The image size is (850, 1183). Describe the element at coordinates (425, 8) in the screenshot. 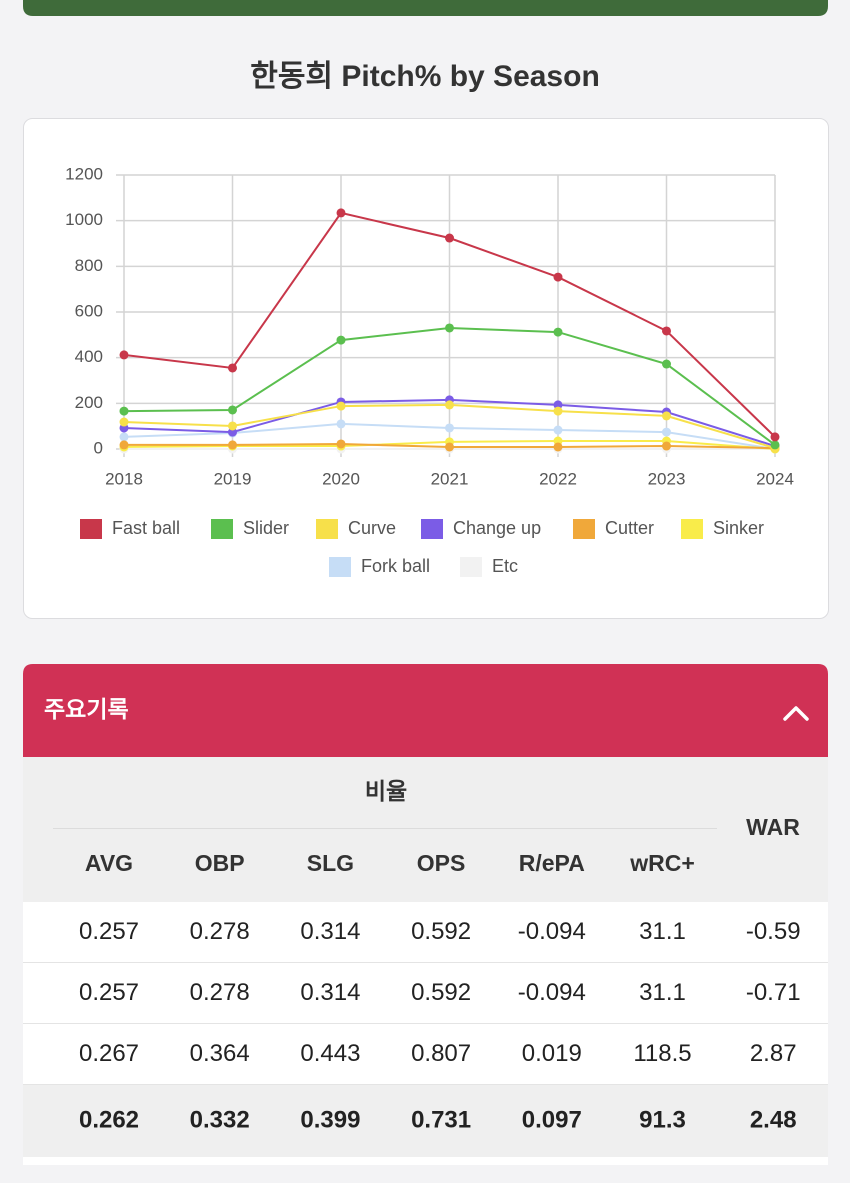

I see `banner` at that location.